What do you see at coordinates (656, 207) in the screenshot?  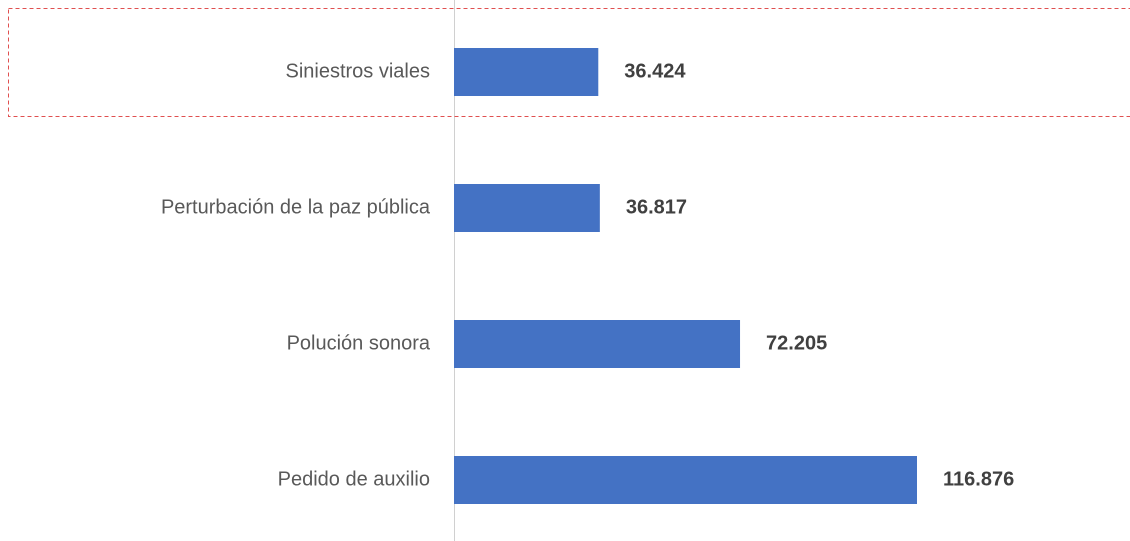 I see `value-label: 36.817` at bounding box center [656, 207].